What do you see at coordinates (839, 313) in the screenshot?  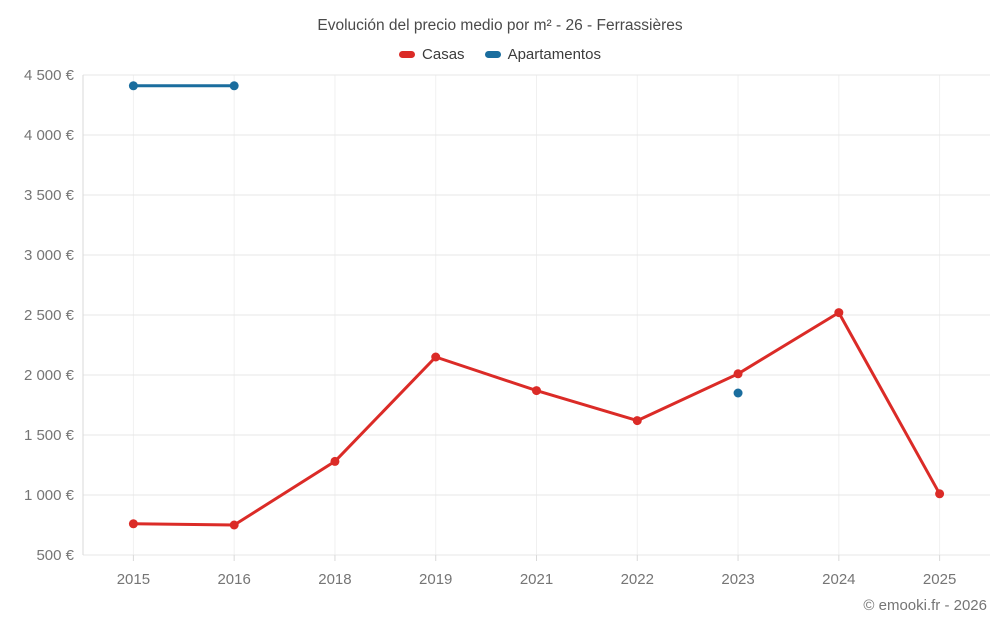 I see `data-point-casas-2024` at bounding box center [839, 313].